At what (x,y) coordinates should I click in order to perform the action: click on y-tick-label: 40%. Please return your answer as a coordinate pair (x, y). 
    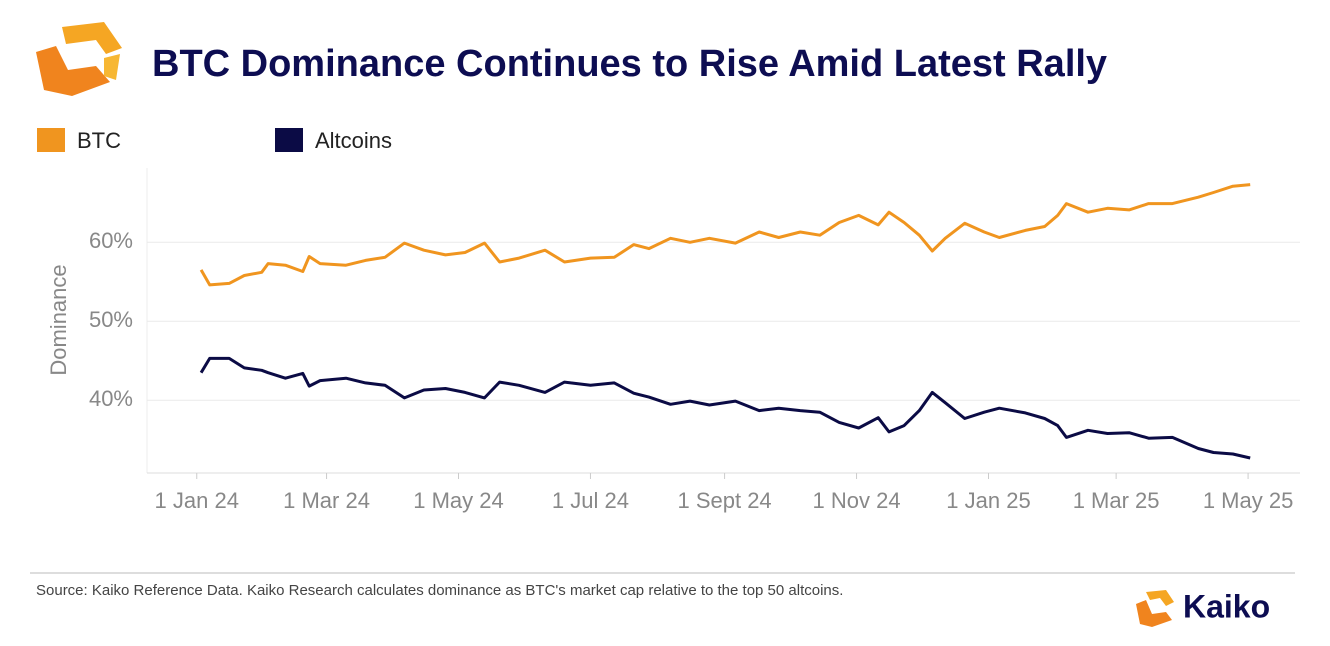
    Looking at the image, I should click on (111, 398).